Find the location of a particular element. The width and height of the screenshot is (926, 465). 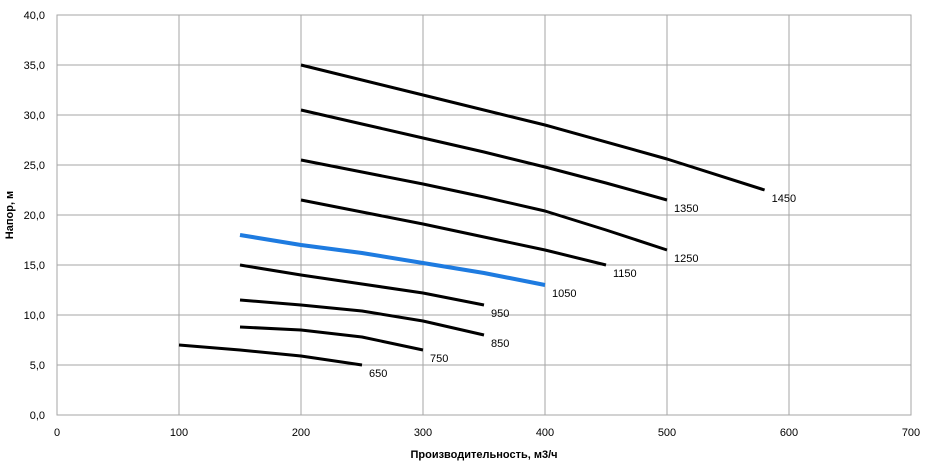

y-tick-label: 10,0 is located at coordinates (34, 316).